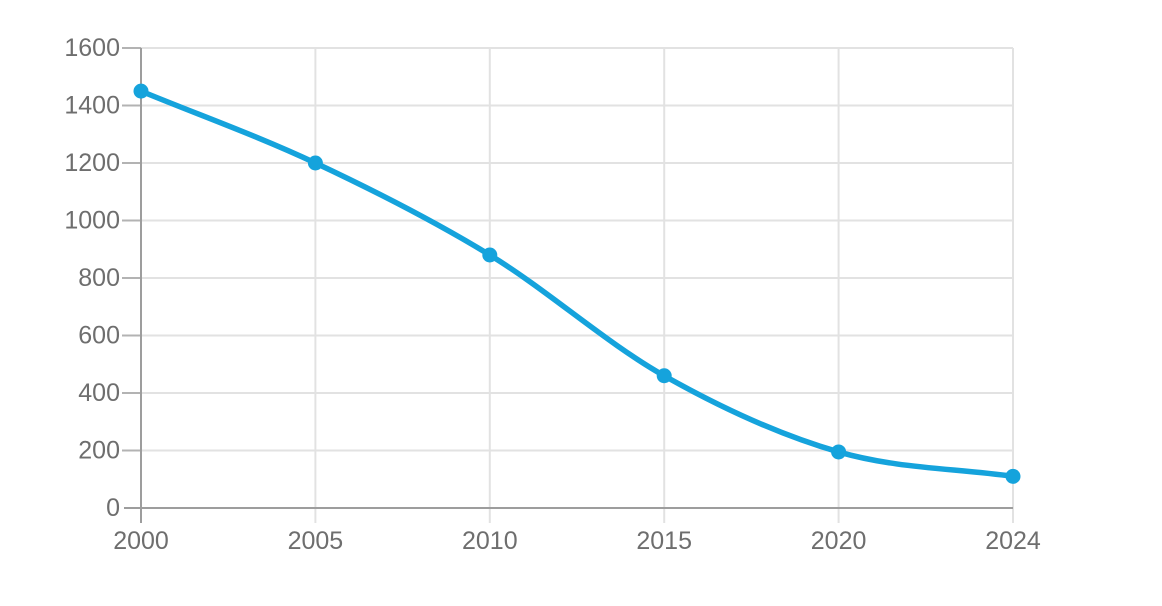  I want to click on y-axis-tick-label: 200, so click(99, 451).